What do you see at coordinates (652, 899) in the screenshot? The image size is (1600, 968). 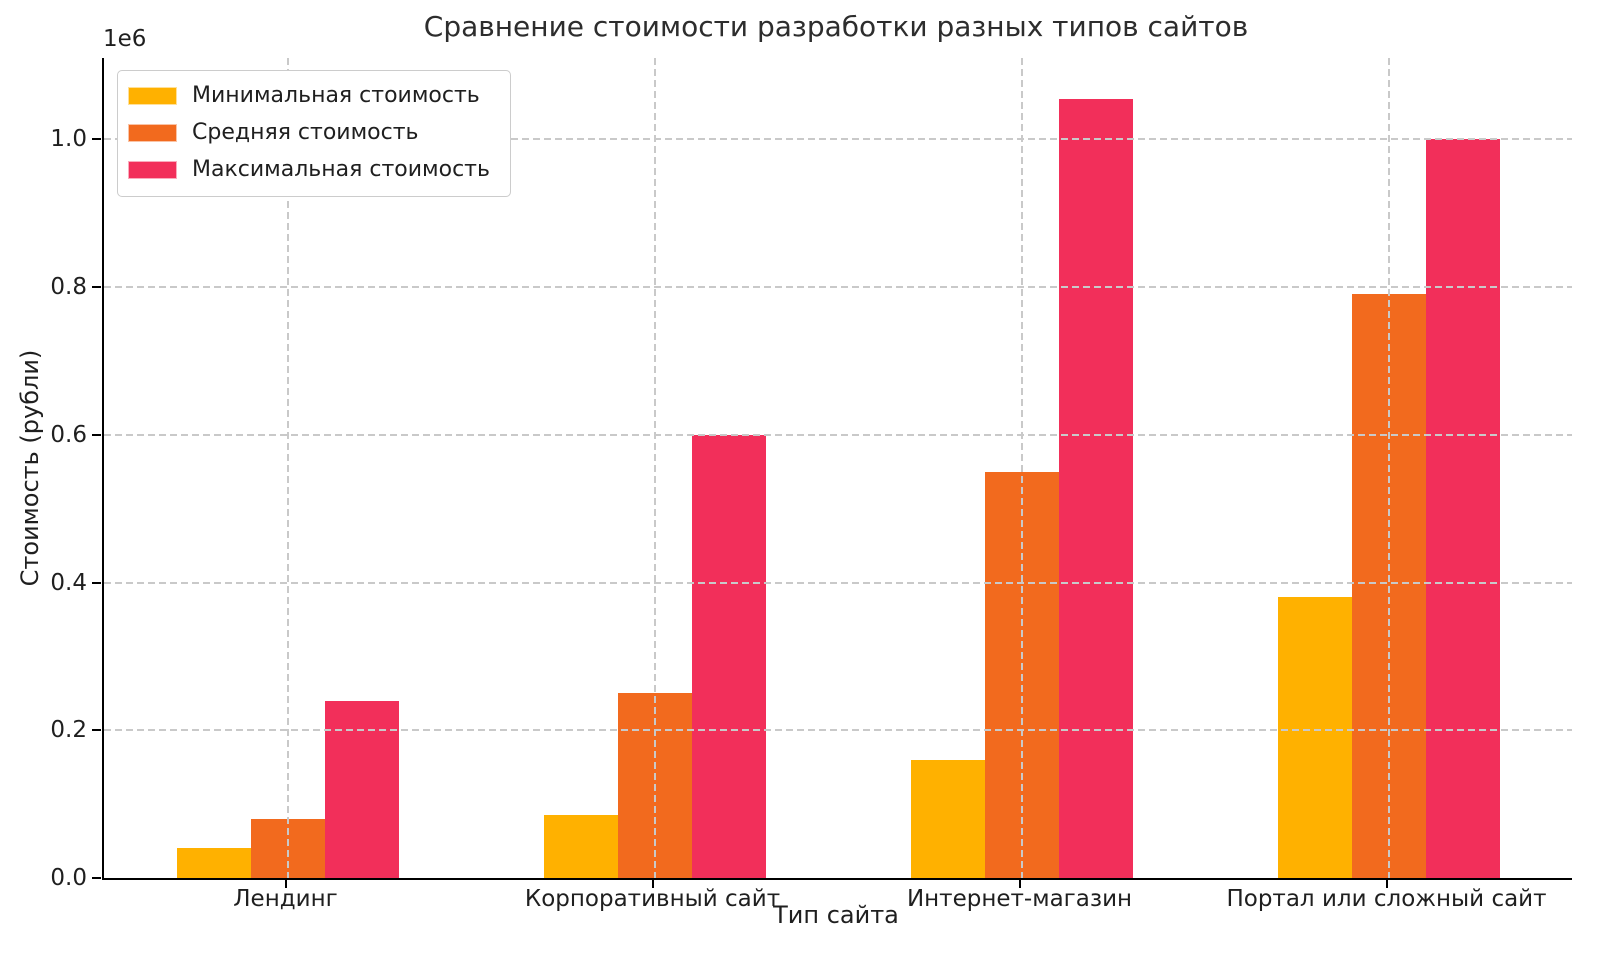 I see `x-tick-label: Корпоративный сайт` at bounding box center [652, 899].